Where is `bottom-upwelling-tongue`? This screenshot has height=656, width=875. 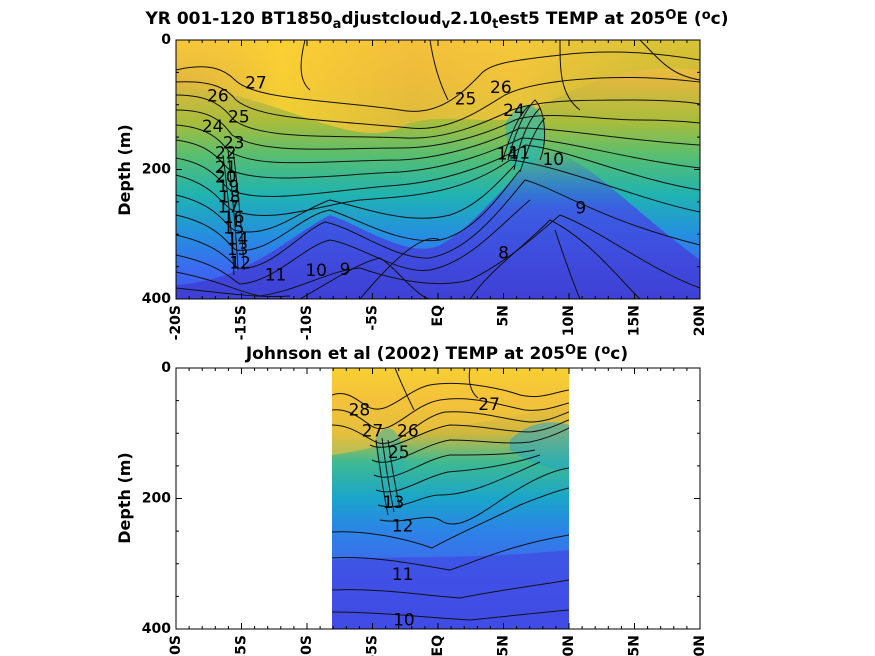 bottom-upwelling-tongue is located at coordinates (539, 446).